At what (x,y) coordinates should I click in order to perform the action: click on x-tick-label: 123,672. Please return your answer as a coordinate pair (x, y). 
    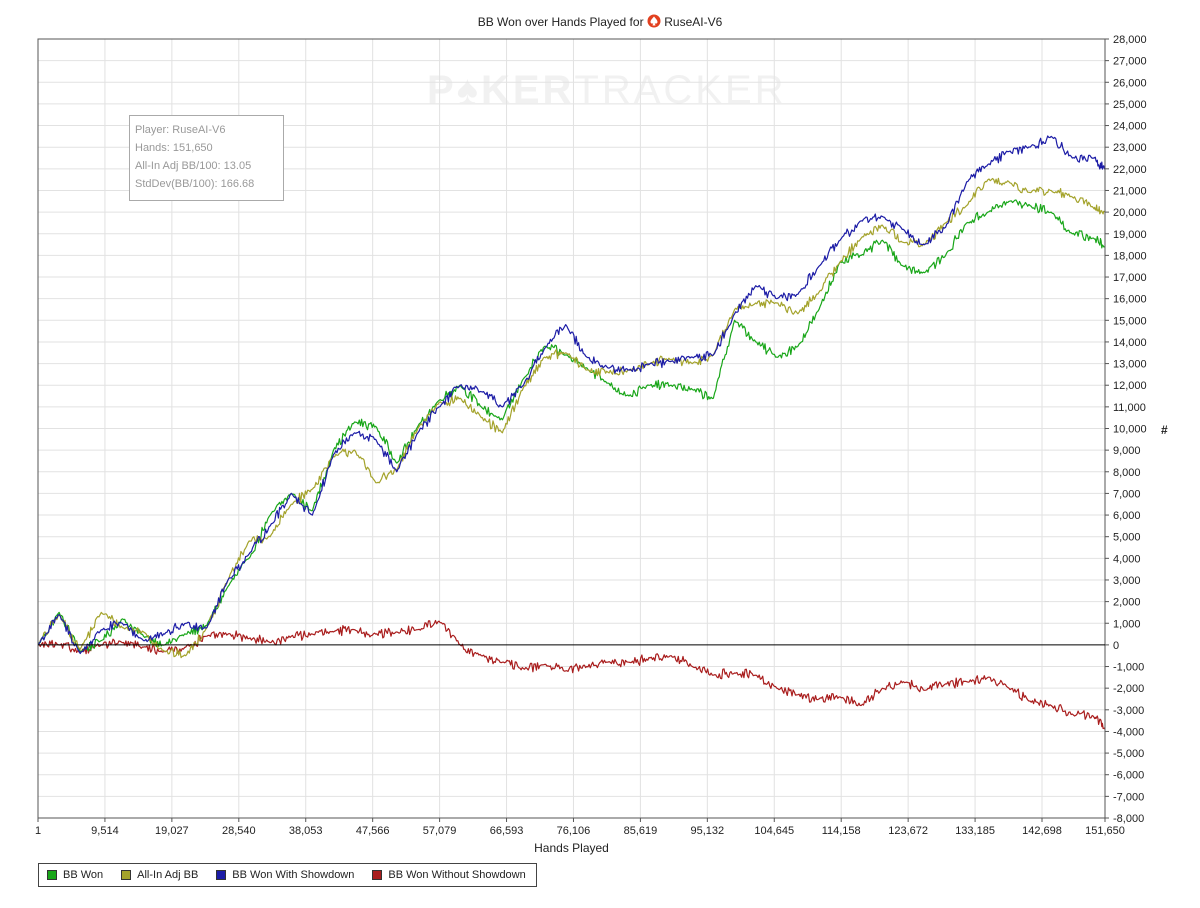
    Looking at the image, I should click on (908, 831).